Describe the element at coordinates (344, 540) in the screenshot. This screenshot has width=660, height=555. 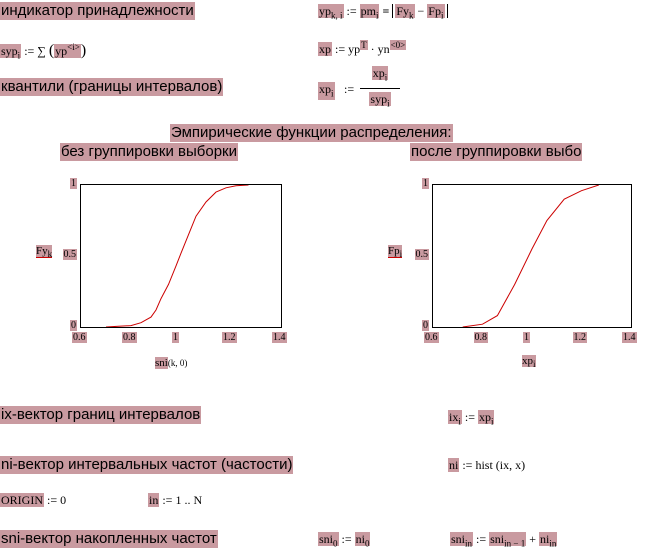
I see `sni0-formula: sni0 := ni0` at that location.